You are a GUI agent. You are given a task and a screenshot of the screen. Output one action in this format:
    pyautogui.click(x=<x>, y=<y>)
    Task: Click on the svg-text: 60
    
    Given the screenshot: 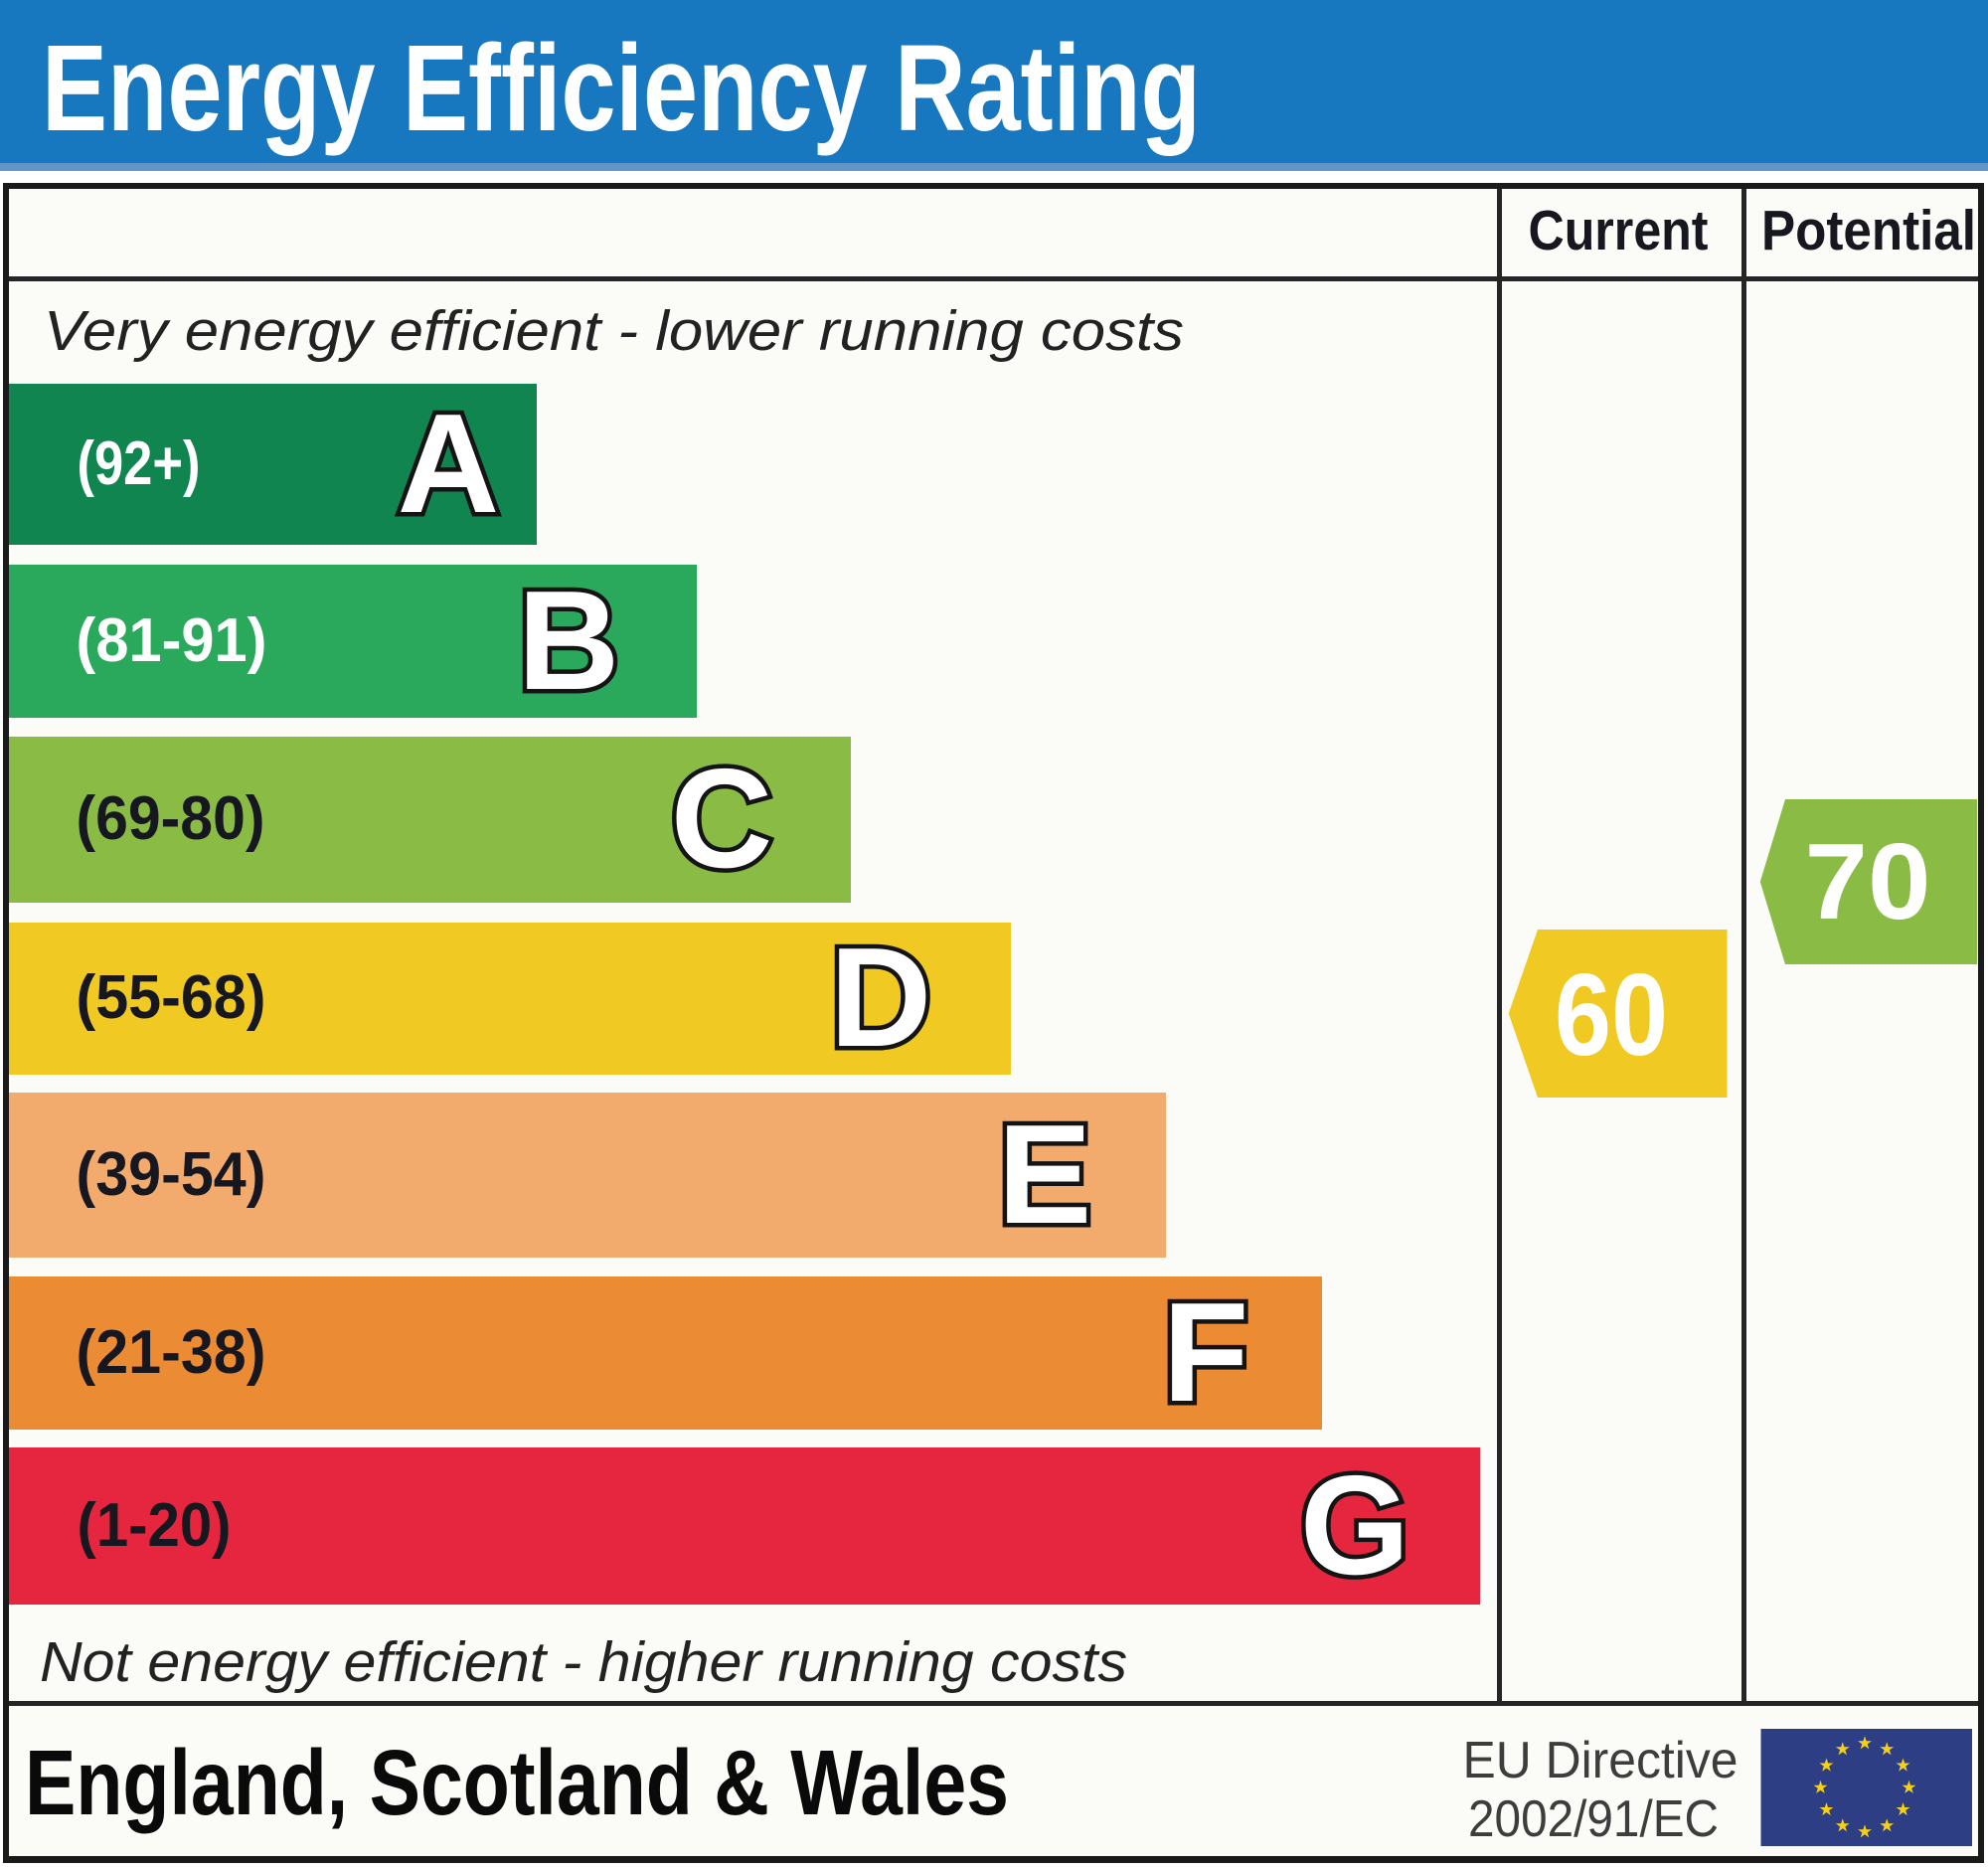 What is the action you would take?
    pyautogui.click(x=1611, y=1014)
    